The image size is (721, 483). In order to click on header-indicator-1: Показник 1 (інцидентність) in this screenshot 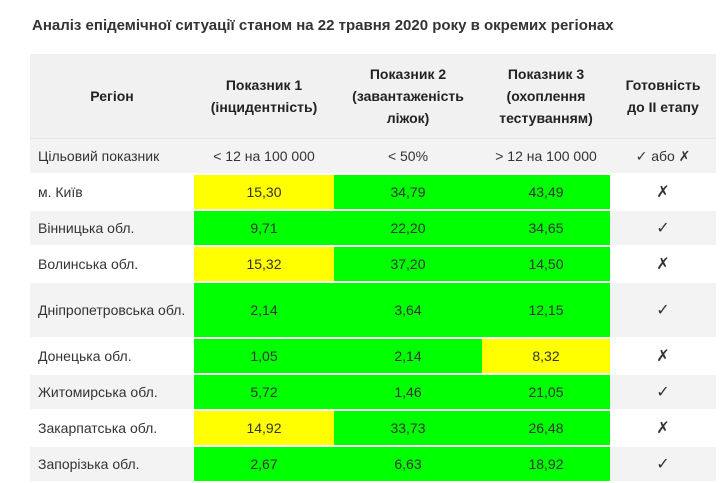, I will do `click(264, 96)`.